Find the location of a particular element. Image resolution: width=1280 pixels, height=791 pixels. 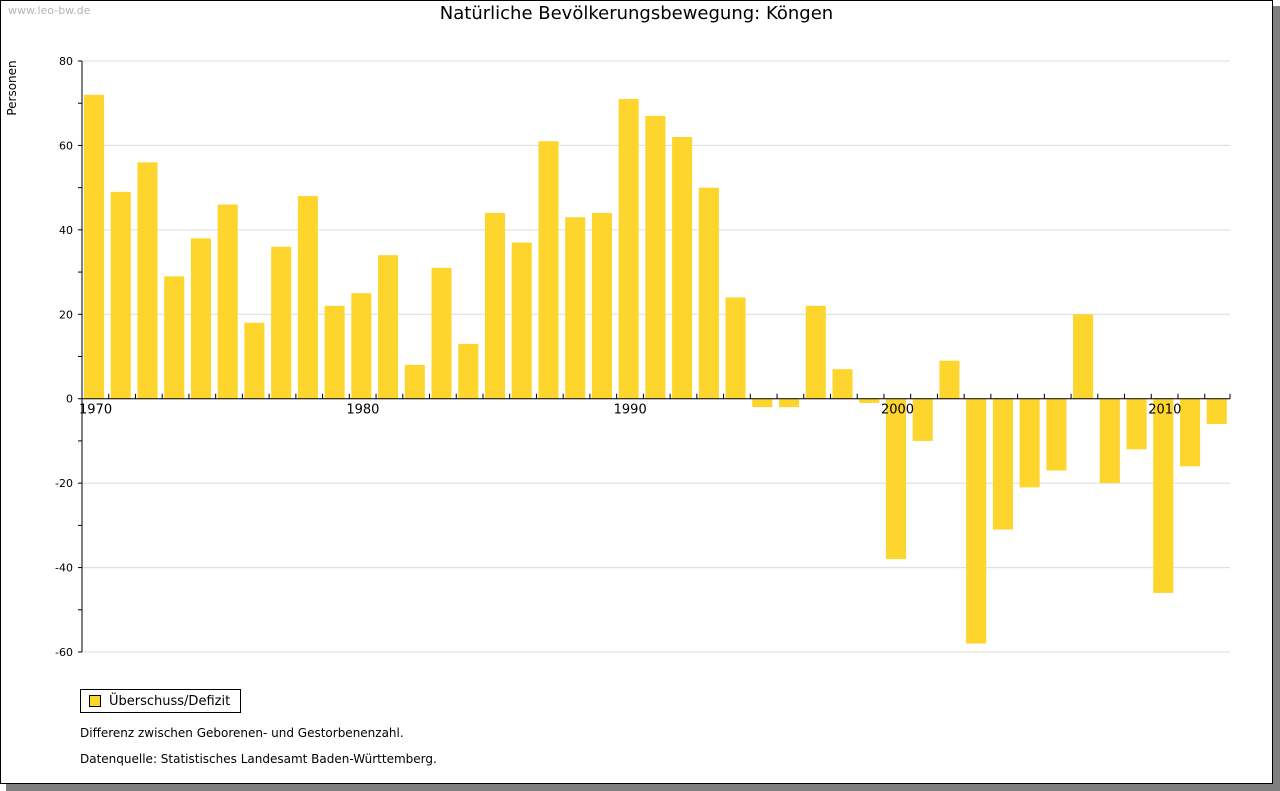

y-tick-label: 0 is located at coordinates (69, 399).